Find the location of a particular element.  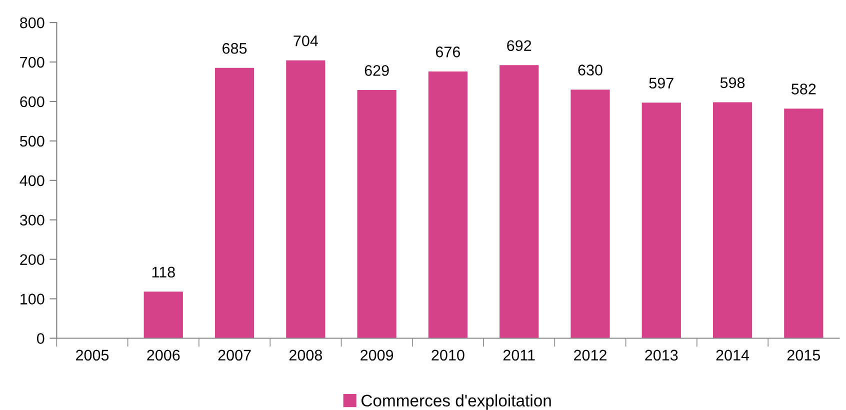

x-tick-label: 2013 is located at coordinates (661, 355).